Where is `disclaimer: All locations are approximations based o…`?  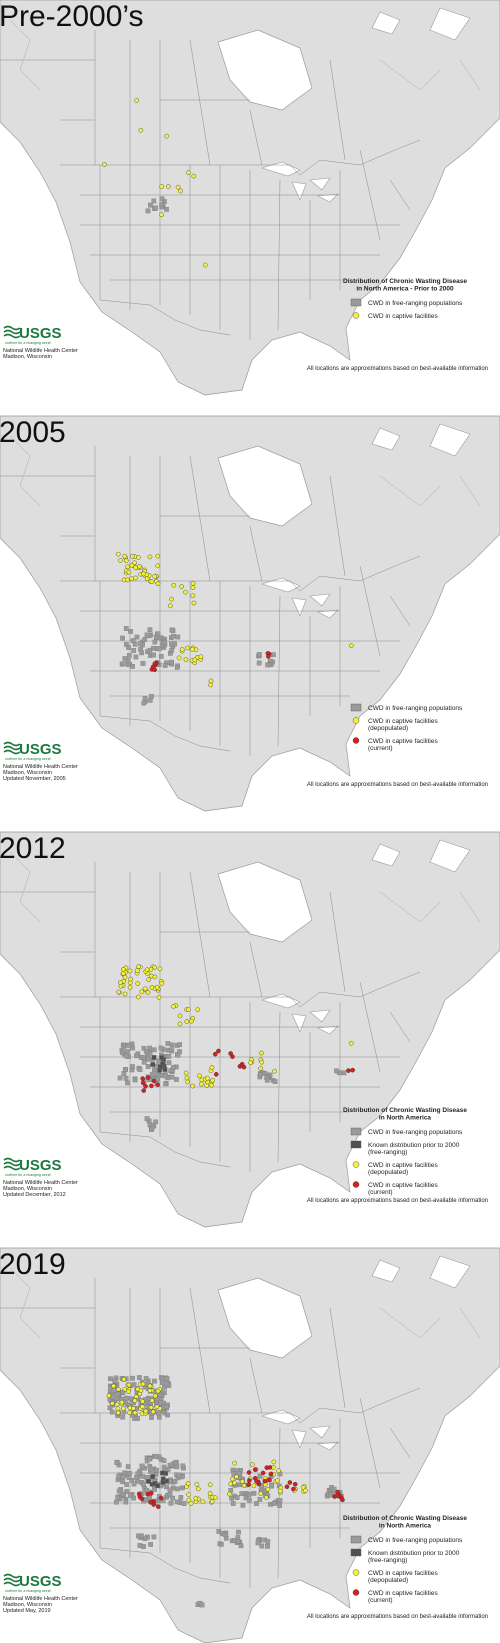 disclaimer: All locations are approximations based o… is located at coordinates (397, 785).